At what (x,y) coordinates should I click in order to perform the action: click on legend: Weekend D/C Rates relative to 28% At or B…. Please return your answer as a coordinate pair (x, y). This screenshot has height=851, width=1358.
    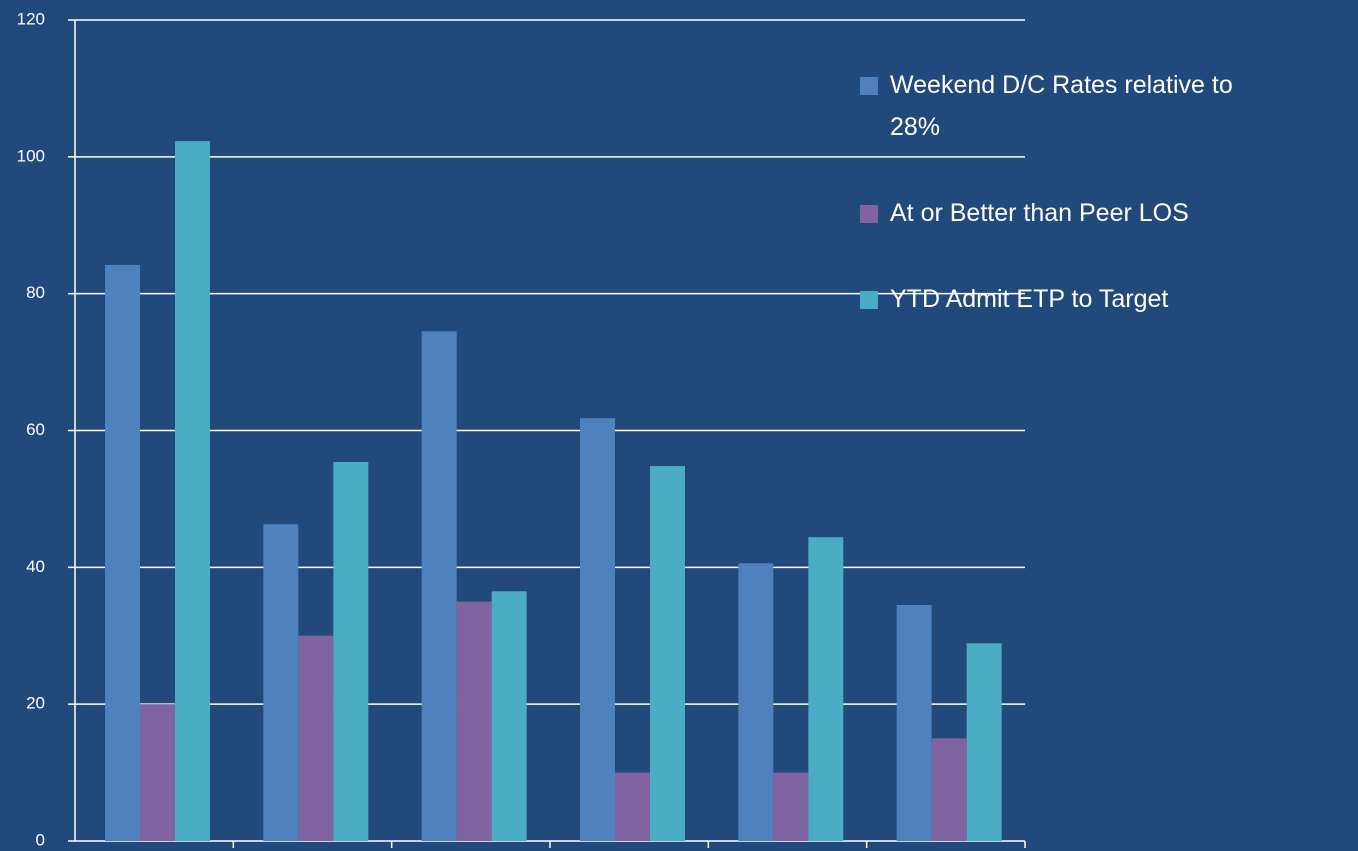
    Looking at the image, I should click on (1060, 214).